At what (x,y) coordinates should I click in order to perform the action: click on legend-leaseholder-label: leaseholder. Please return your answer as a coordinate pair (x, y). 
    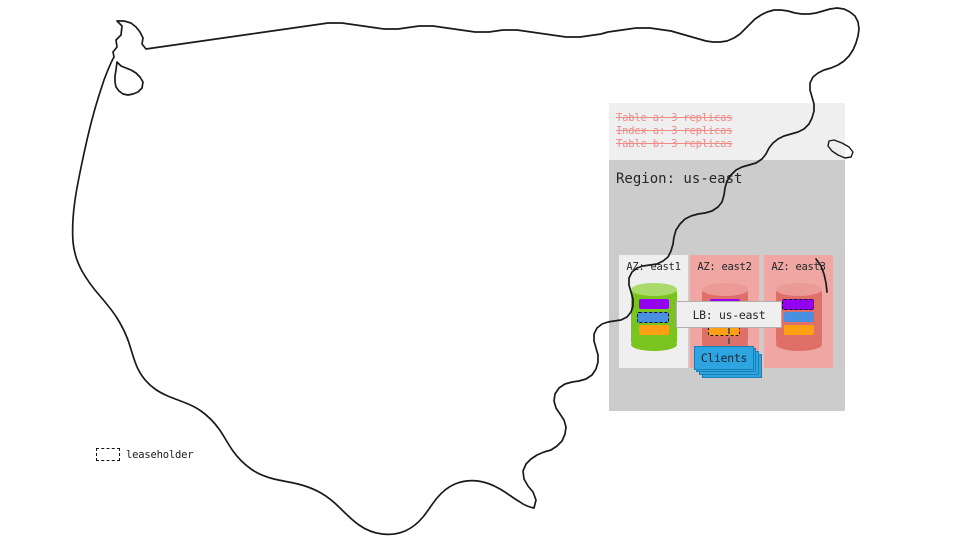
    Looking at the image, I should click on (160, 454).